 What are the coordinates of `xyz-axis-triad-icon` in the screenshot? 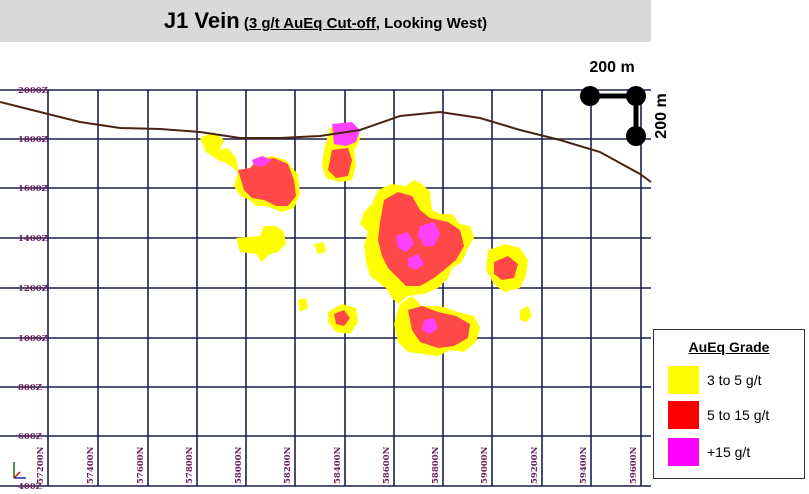 It's located at (19, 470).